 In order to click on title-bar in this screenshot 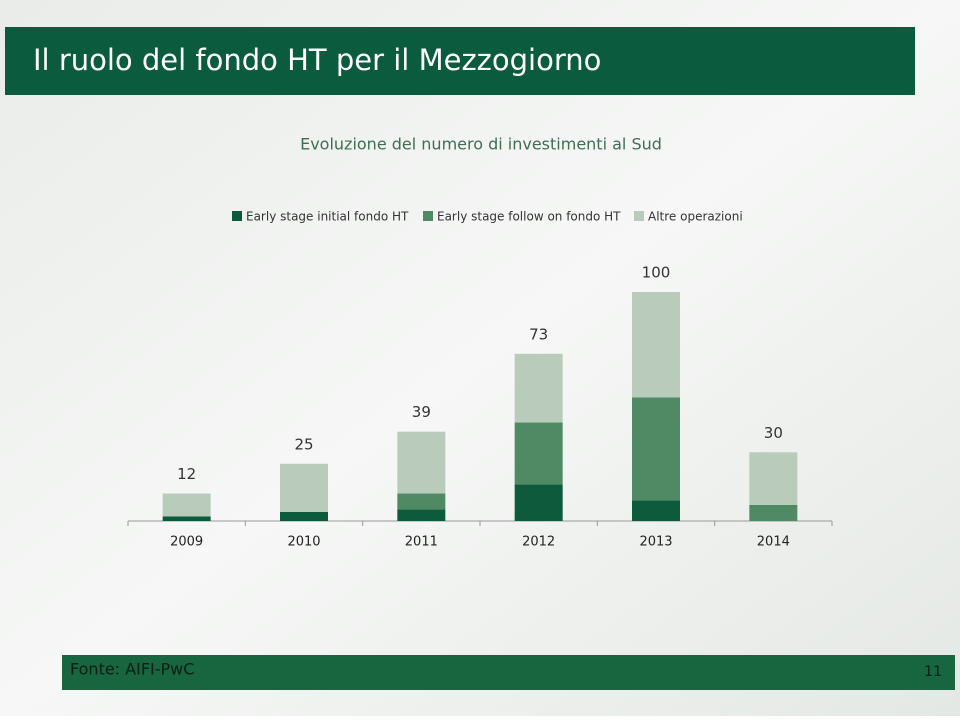, I will do `click(460, 61)`.